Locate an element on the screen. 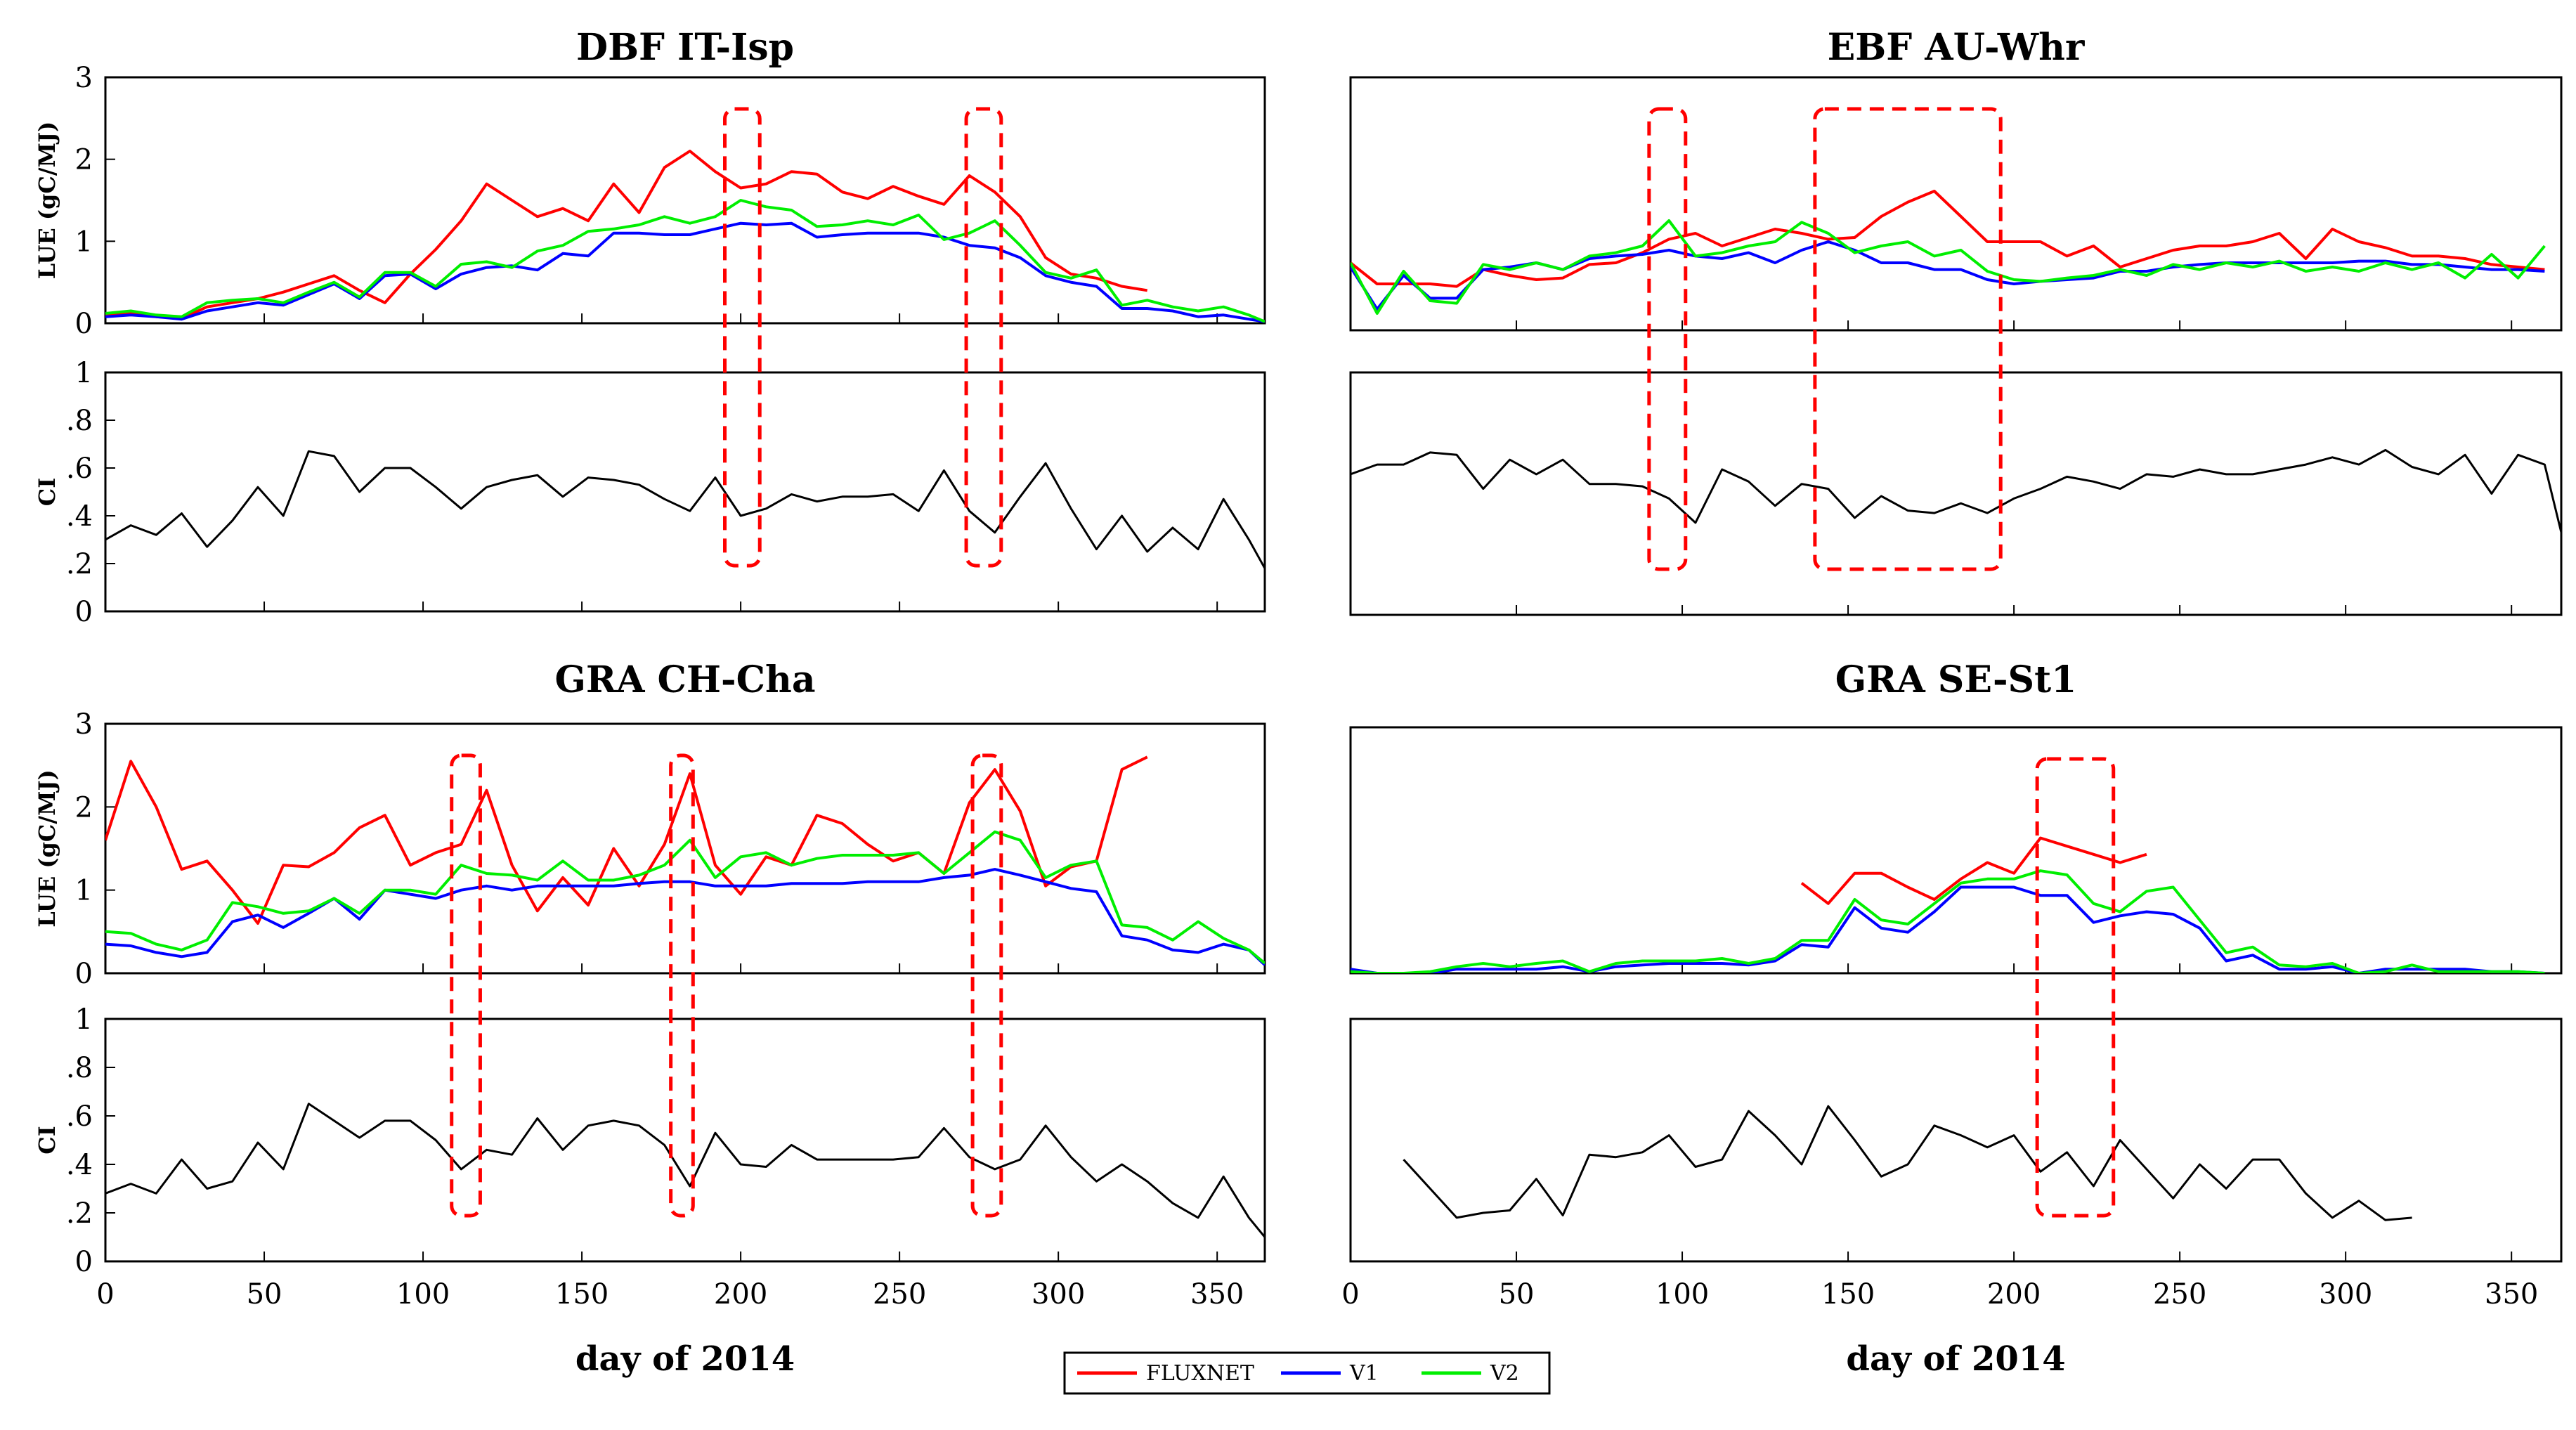 The image size is (2576, 1430). chart-1-ci-ylabel: CI is located at coordinates (47, 492).